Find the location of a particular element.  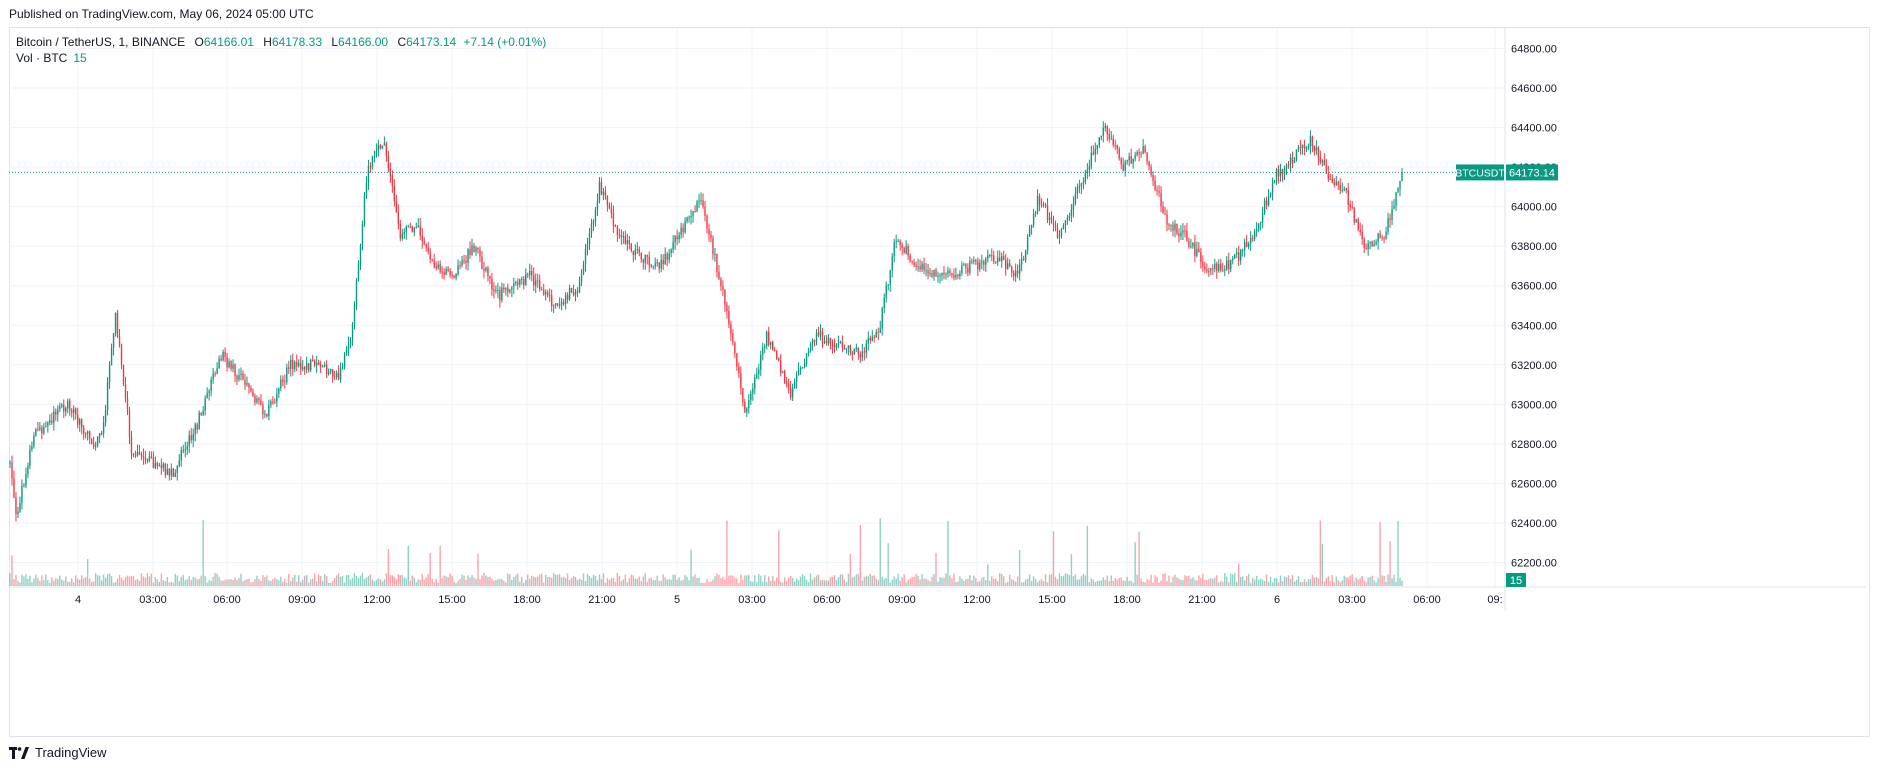

last-price-label-bg is located at coordinates (1532, 172).